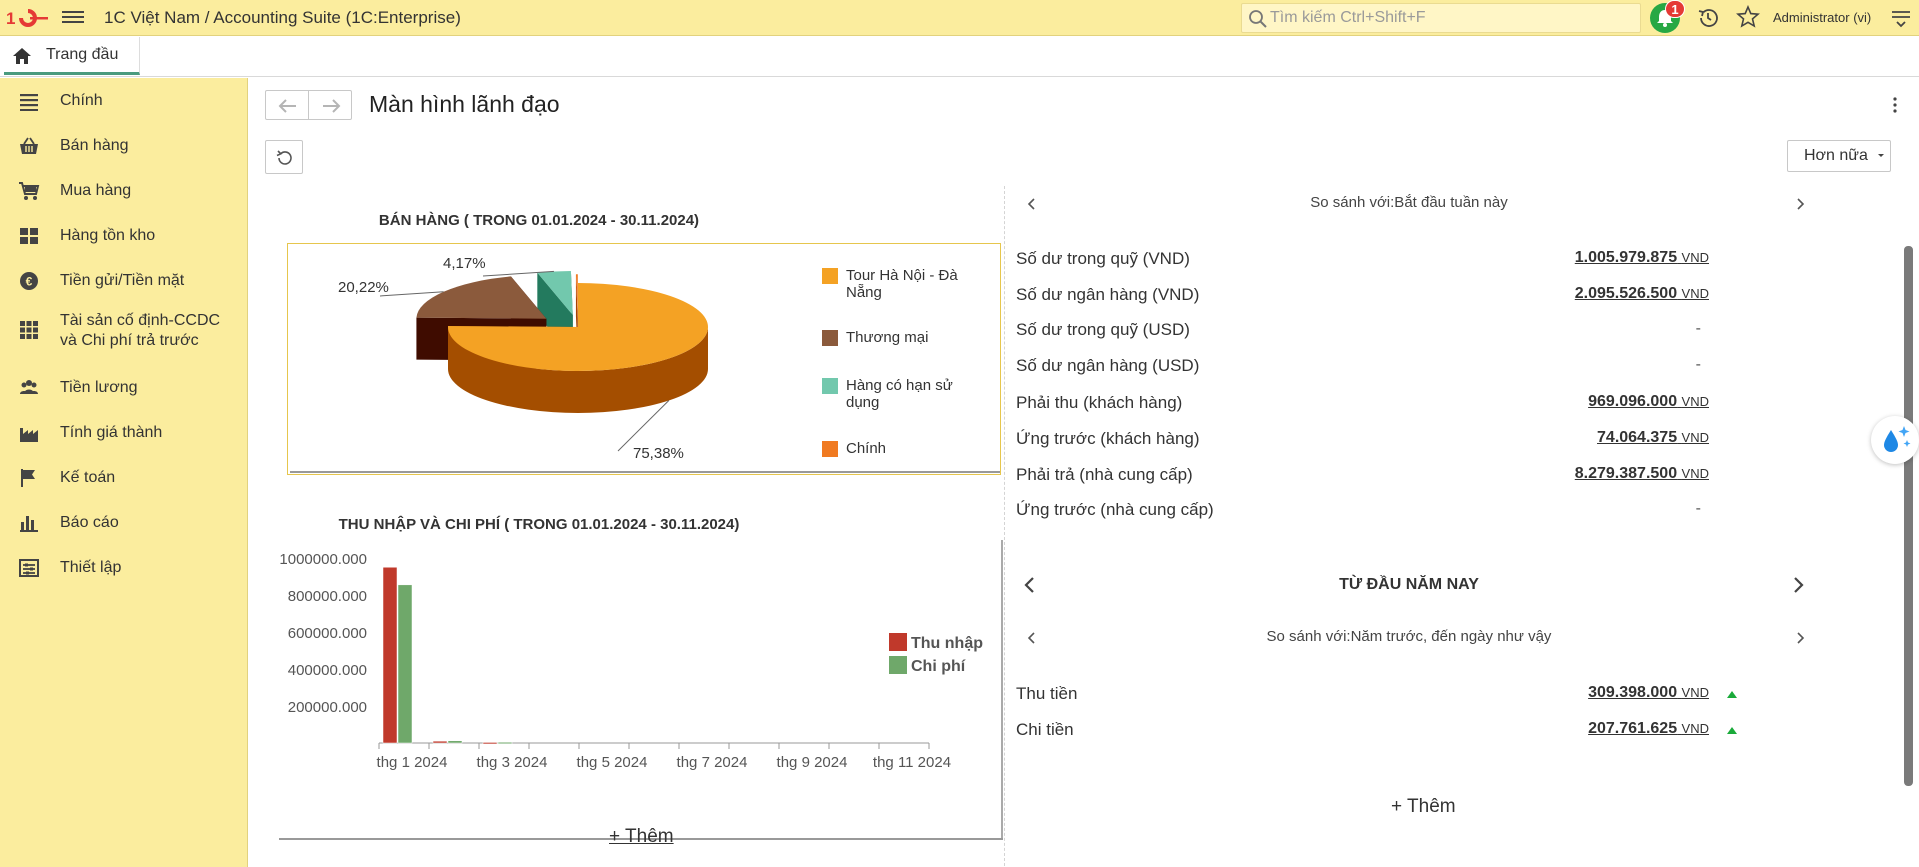  What do you see at coordinates (1642, 474) in the screenshot?
I see `balance-value-link: 8.279.387.500 VND` at bounding box center [1642, 474].